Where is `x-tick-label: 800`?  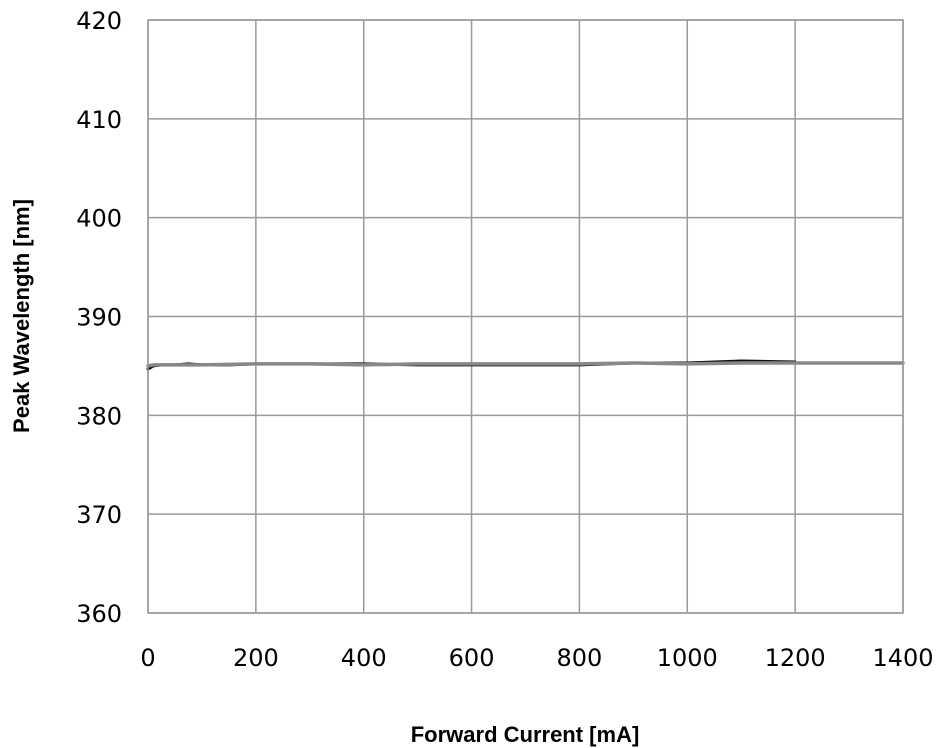 x-tick-label: 800 is located at coordinates (580, 658).